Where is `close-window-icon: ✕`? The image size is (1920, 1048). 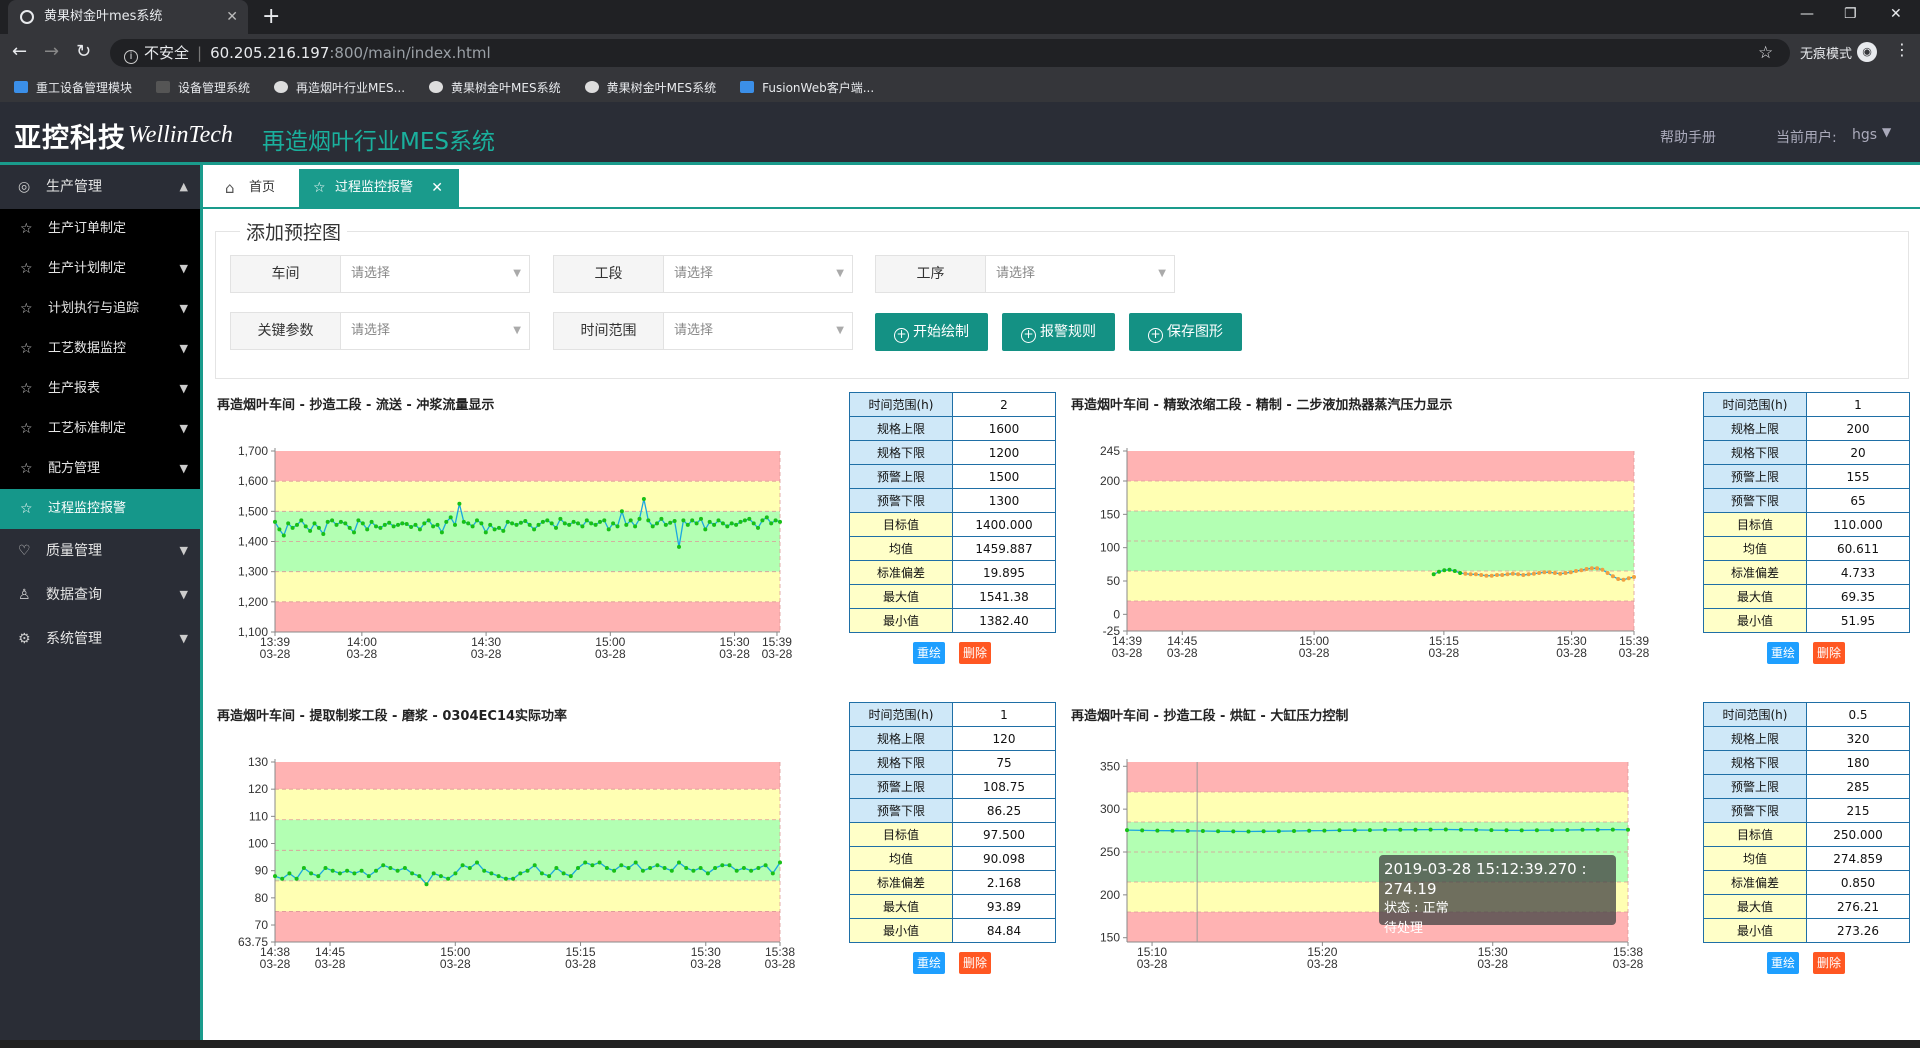 close-window-icon: ✕ is located at coordinates (1896, 14).